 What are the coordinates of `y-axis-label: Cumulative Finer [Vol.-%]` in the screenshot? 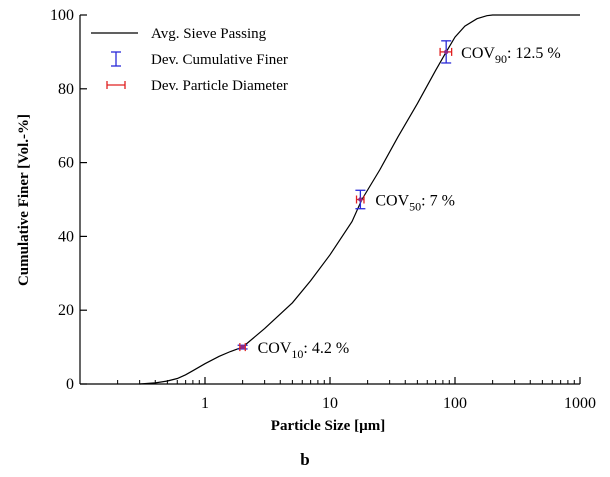 It's located at (24, 200).